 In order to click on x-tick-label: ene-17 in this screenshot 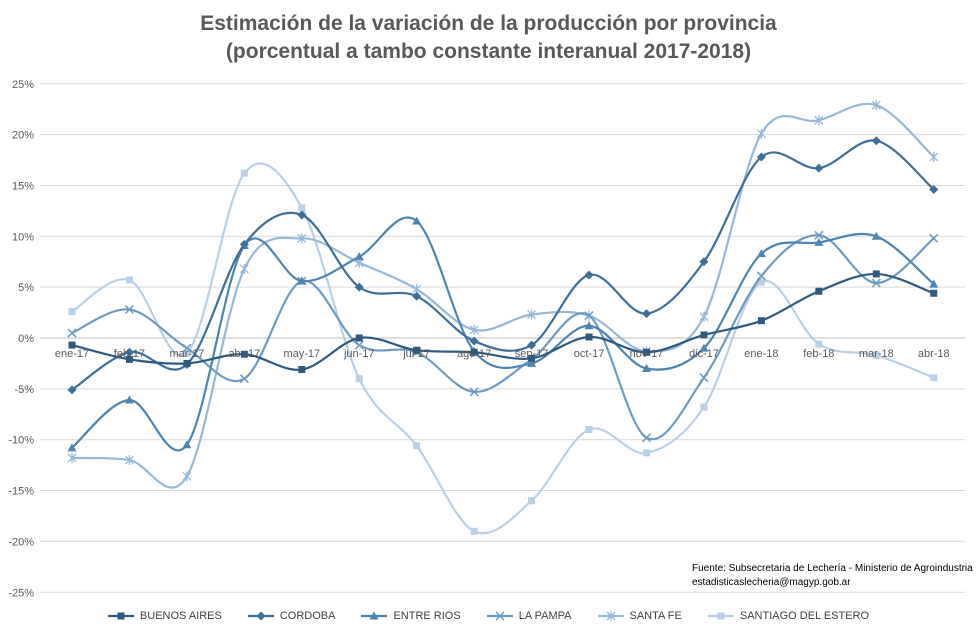, I will do `click(72, 354)`.